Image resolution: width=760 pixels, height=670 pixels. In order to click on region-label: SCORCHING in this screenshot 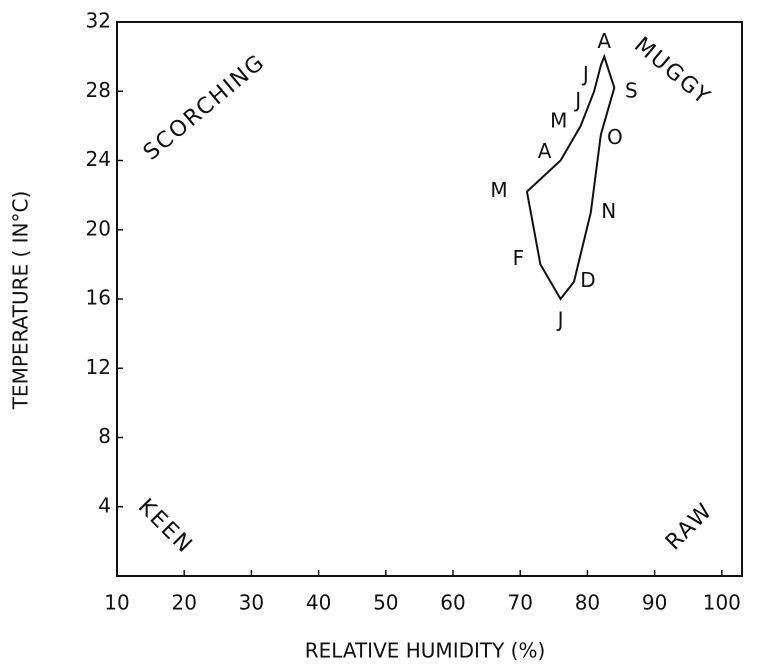, I will do `click(205, 108)`.